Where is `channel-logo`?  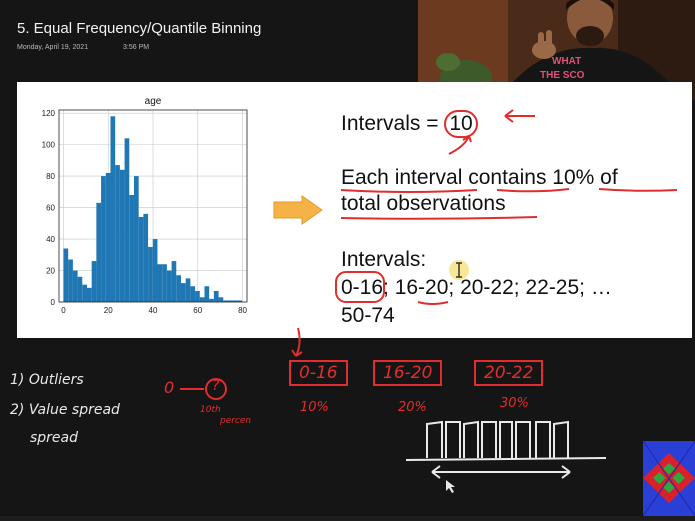 channel-logo is located at coordinates (669, 478).